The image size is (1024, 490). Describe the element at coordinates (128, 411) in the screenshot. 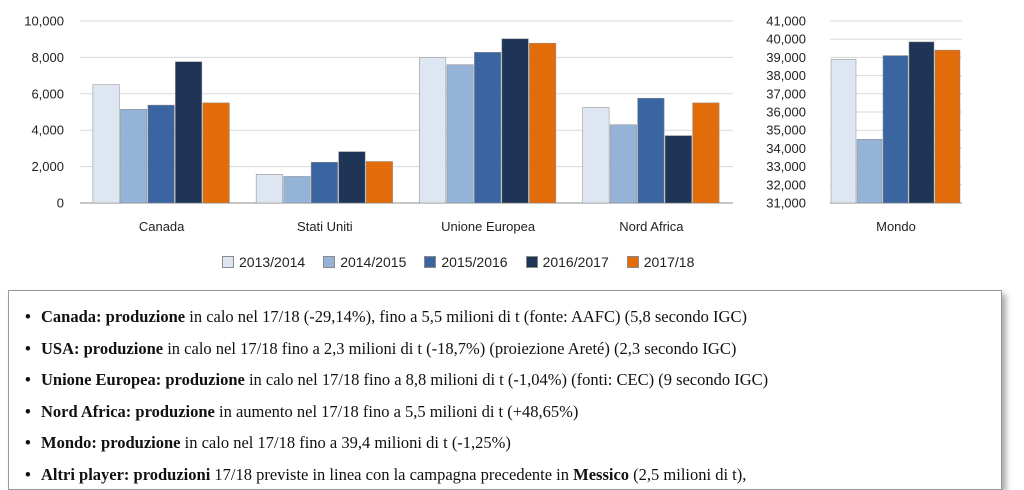

I see `note-bold: Nord Africa: produzione` at that location.